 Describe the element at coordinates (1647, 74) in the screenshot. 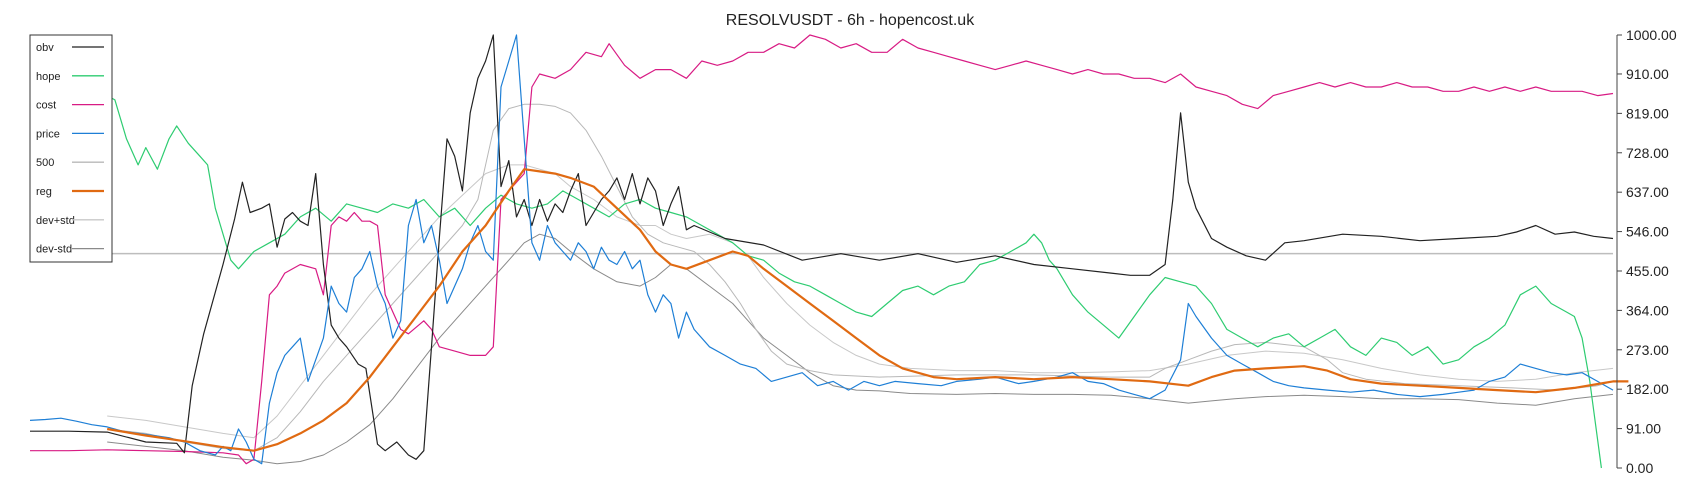

I see `y-tick-label: 910.00` at that location.